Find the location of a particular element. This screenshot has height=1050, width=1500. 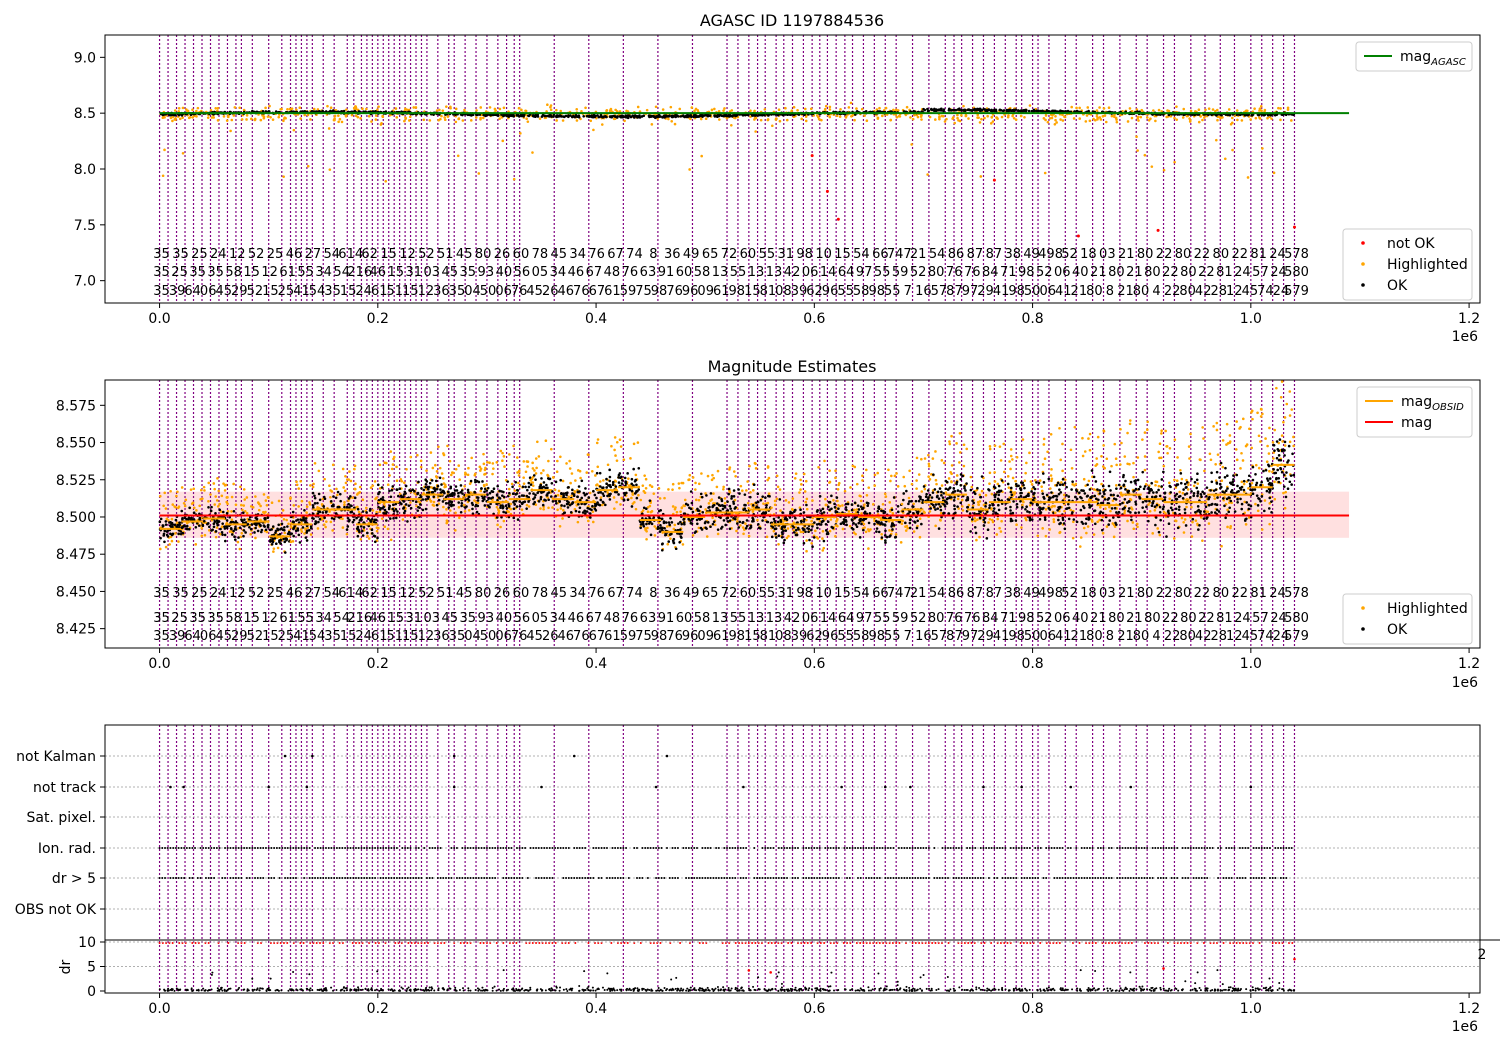

obsid-label: 74 is located at coordinates (634, 254).